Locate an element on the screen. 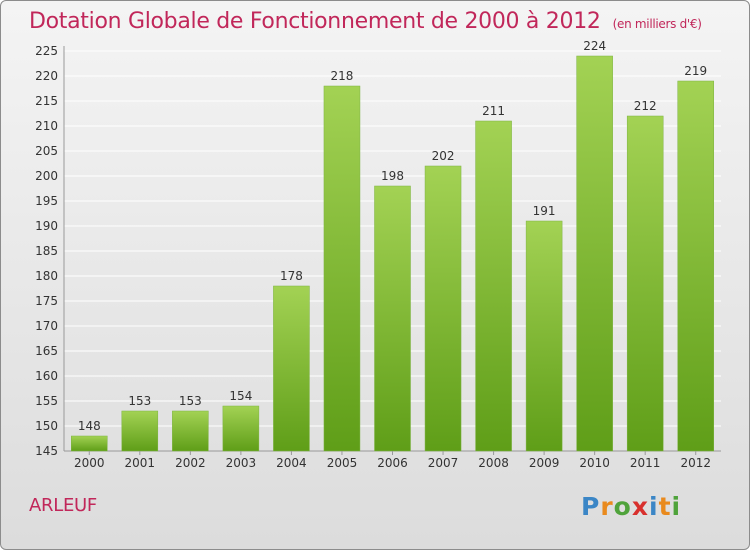 Image resolution: width=750 pixels, height=550 pixels. data-label-2002: 153 is located at coordinates (190, 401).